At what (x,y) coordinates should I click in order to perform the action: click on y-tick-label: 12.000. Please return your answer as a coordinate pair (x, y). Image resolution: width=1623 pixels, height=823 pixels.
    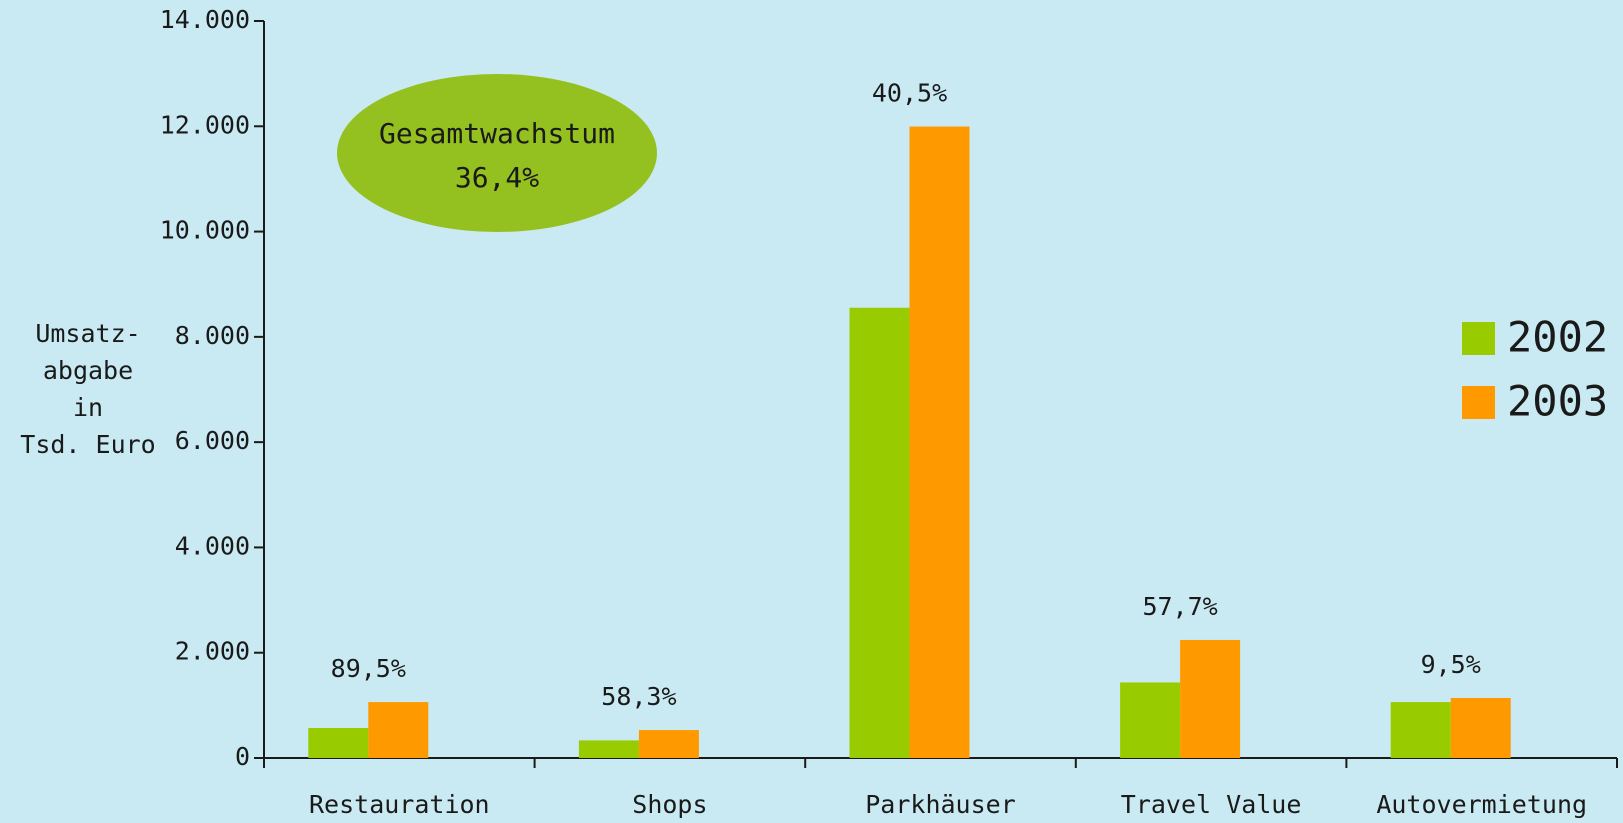
    Looking at the image, I should click on (205, 124).